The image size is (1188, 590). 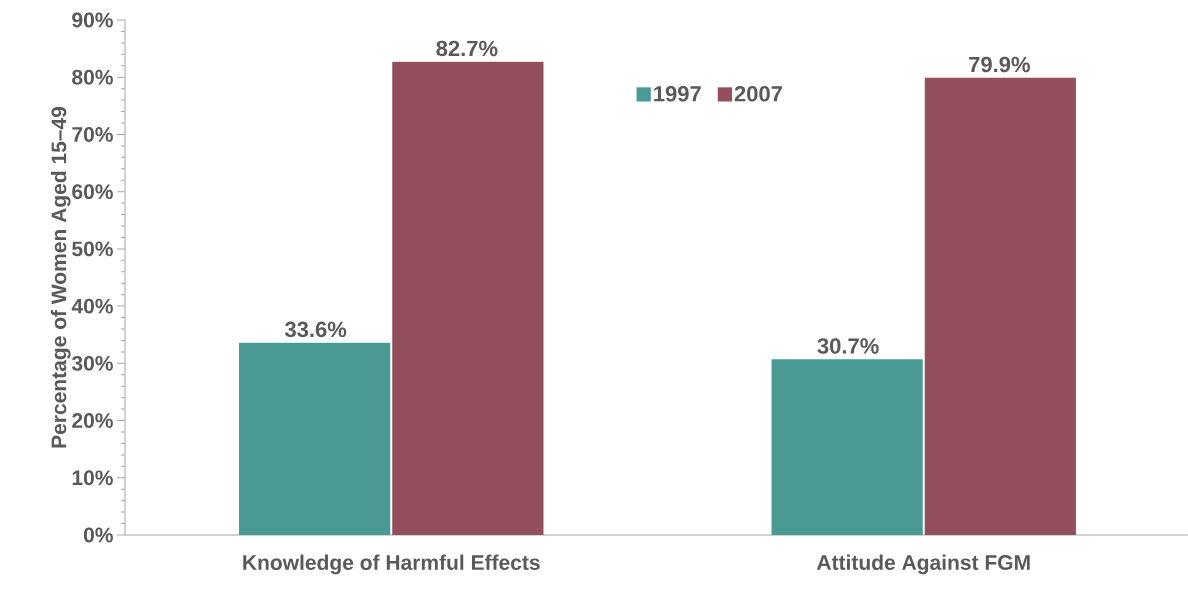 I want to click on data-label: 79.9%, so click(x=999, y=64).